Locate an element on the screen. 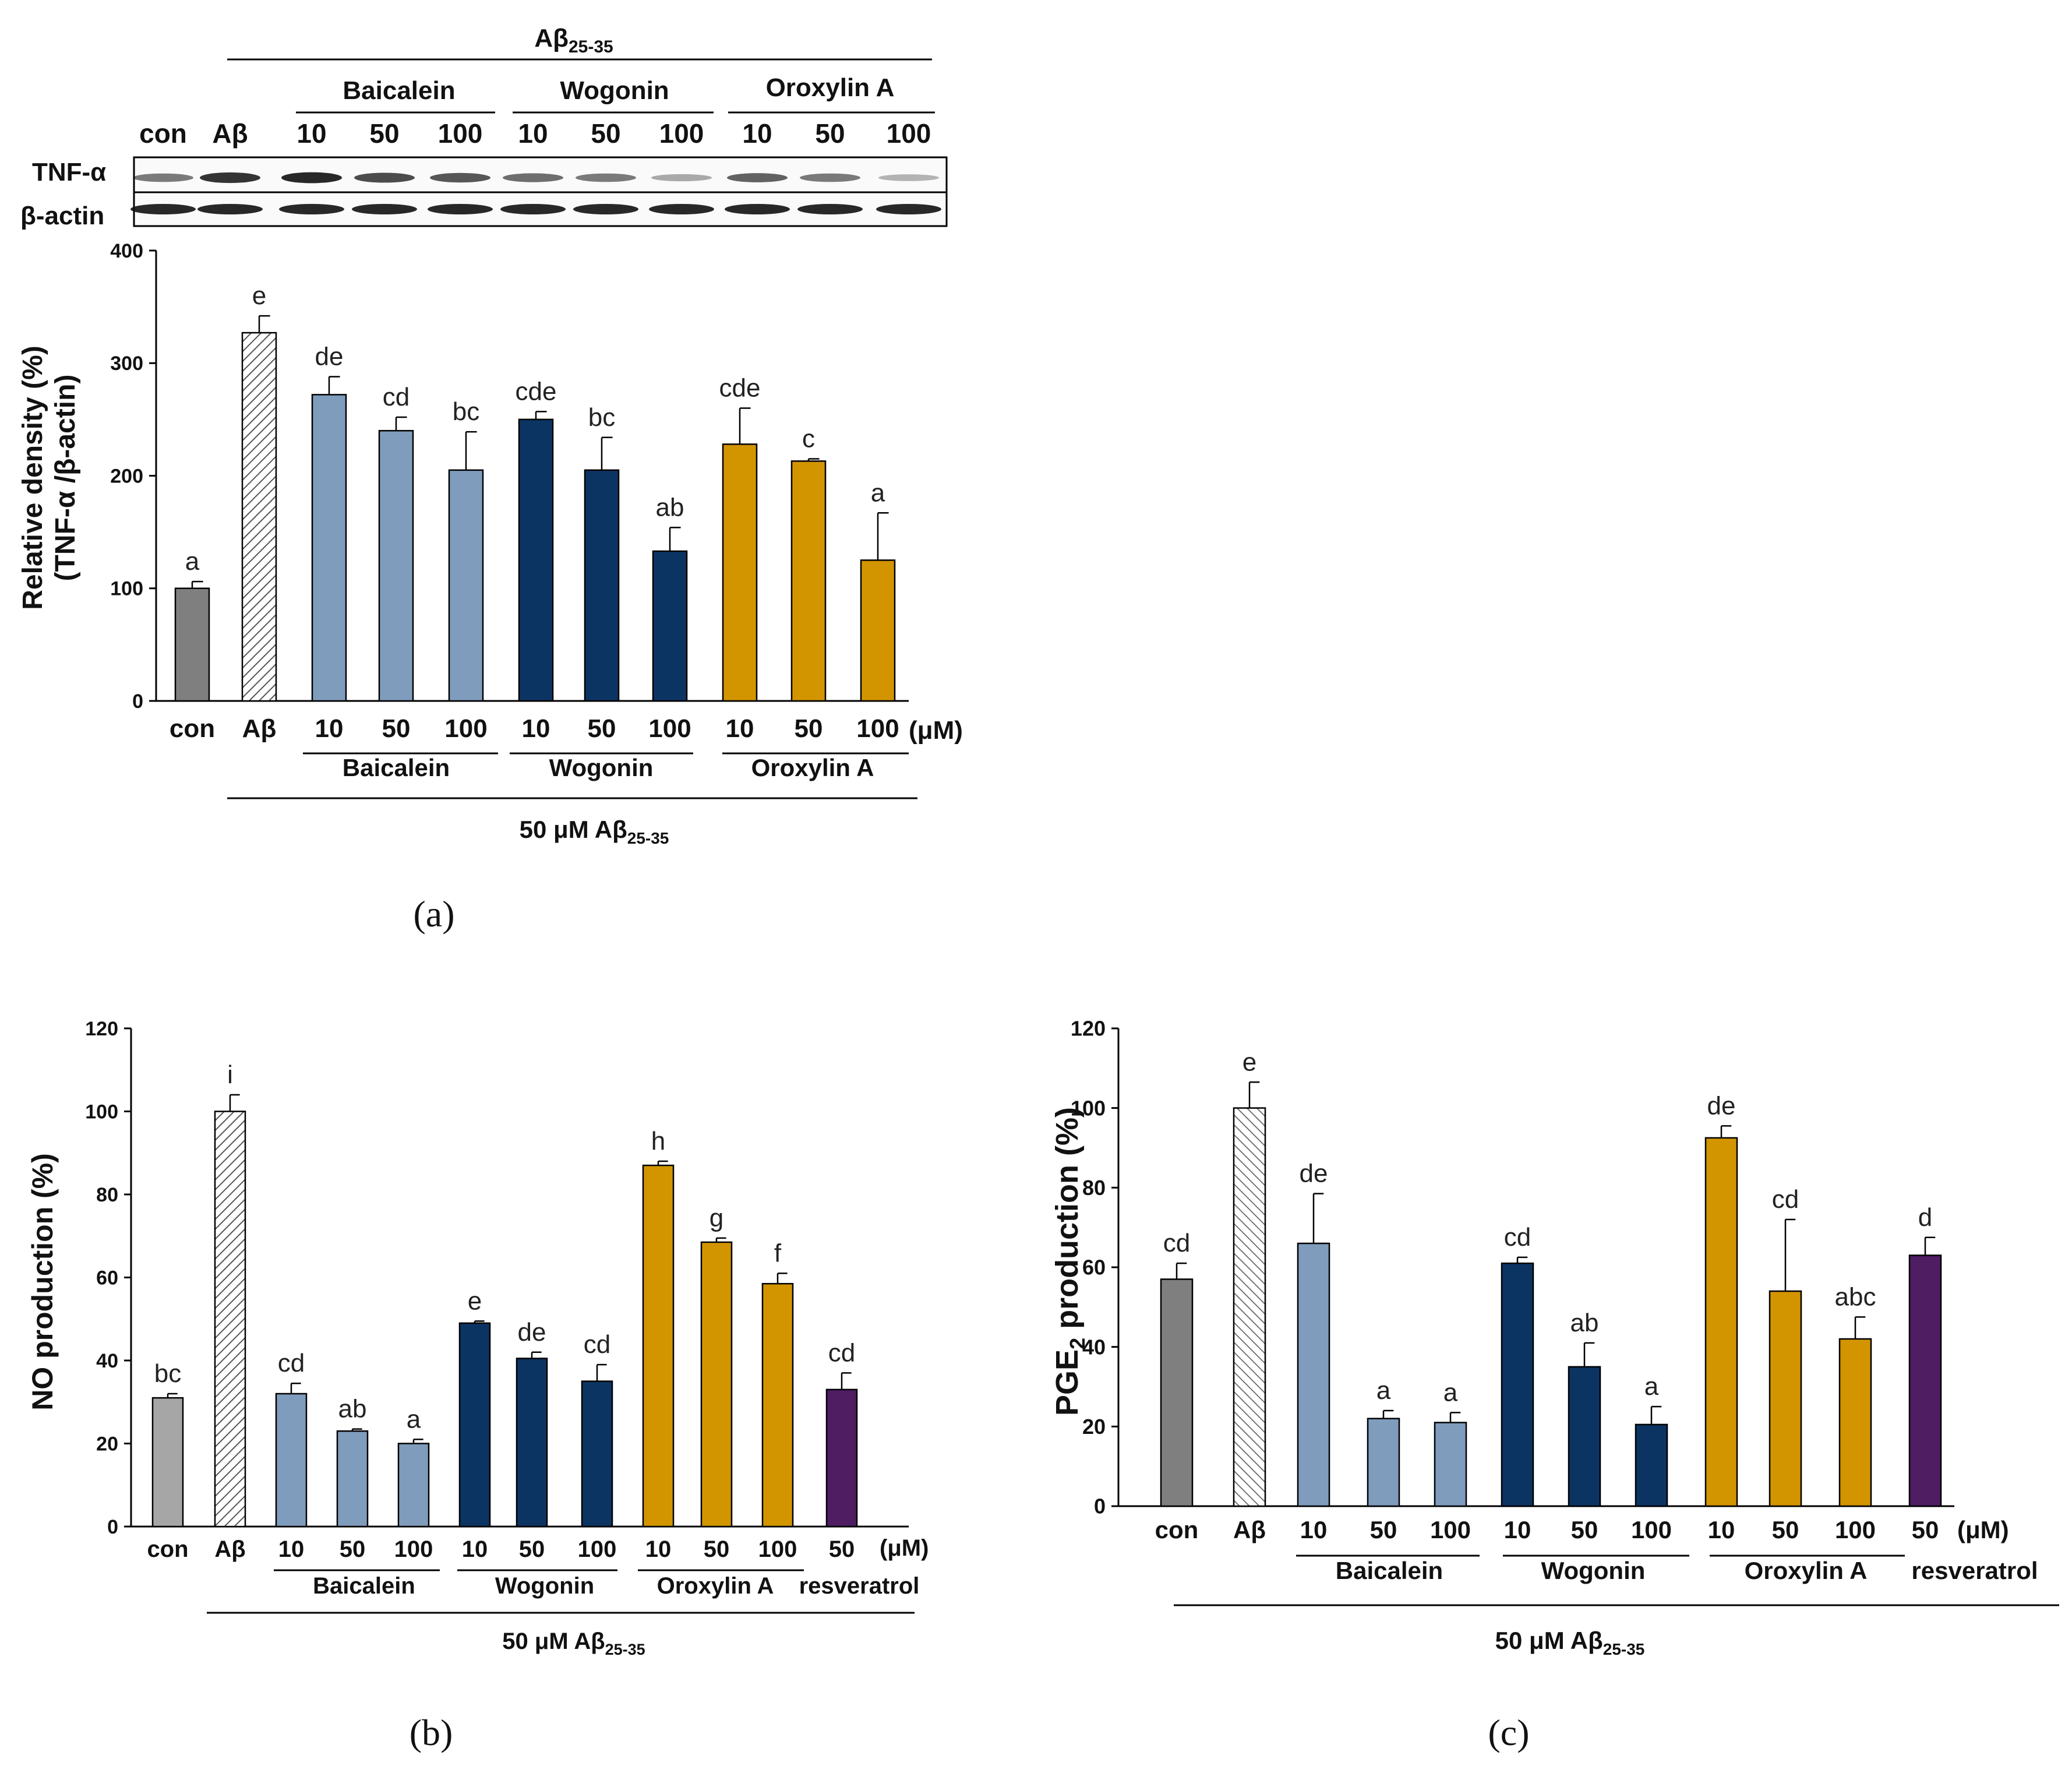 This screenshot has height=1780, width=2072. chart-c-xlabels: con Aβ 10 50 100 10 50 100 10 50 100 50 is located at coordinates (1547, 1529).